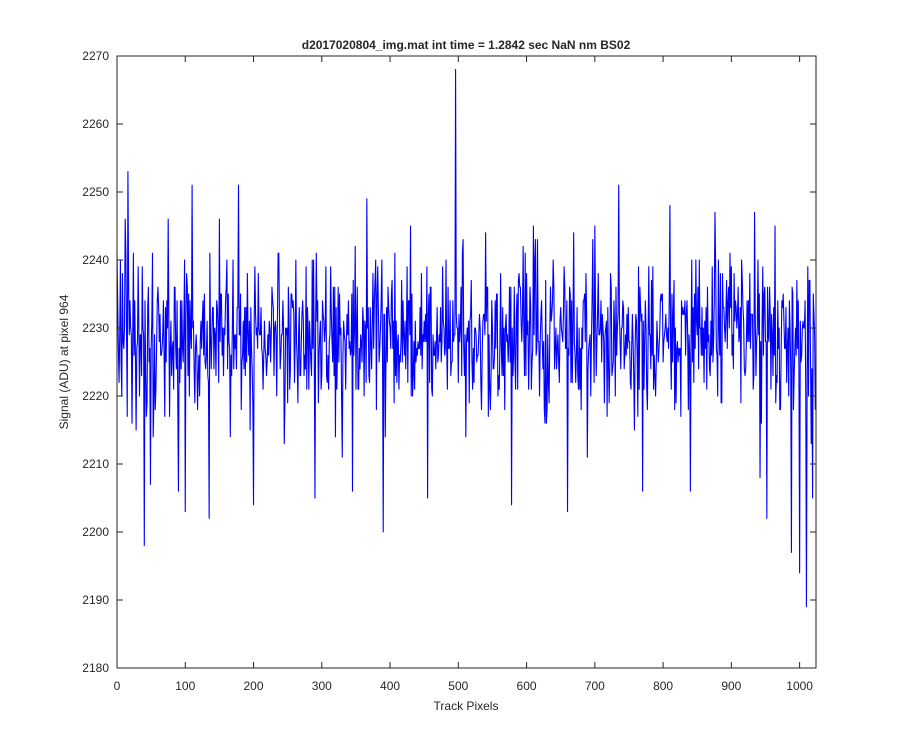  What do you see at coordinates (95, 532) in the screenshot?
I see `y-tick-label: 2200` at bounding box center [95, 532].